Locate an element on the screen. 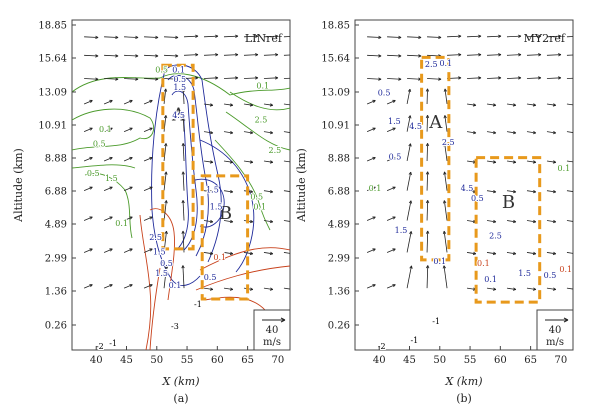 The image size is (600, 419). scale-key-arrowhead is located at coordinates (283, 320).